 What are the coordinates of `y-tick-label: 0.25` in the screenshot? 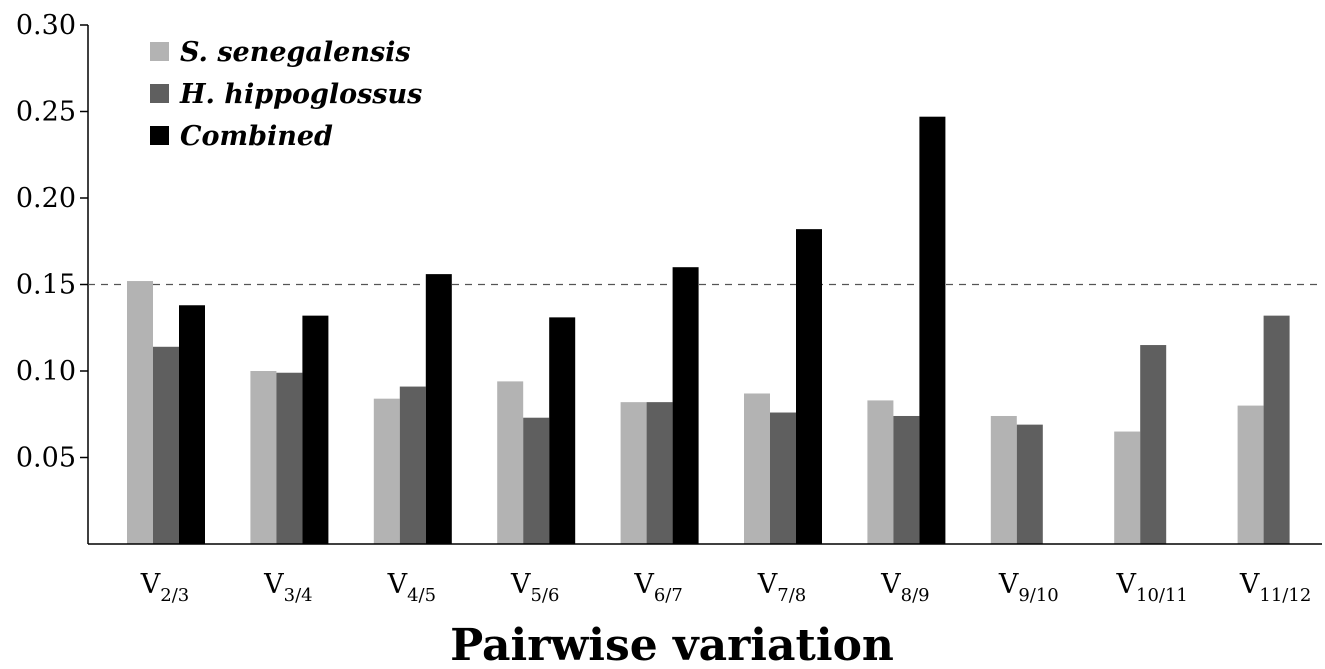 It's located at (46, 112).